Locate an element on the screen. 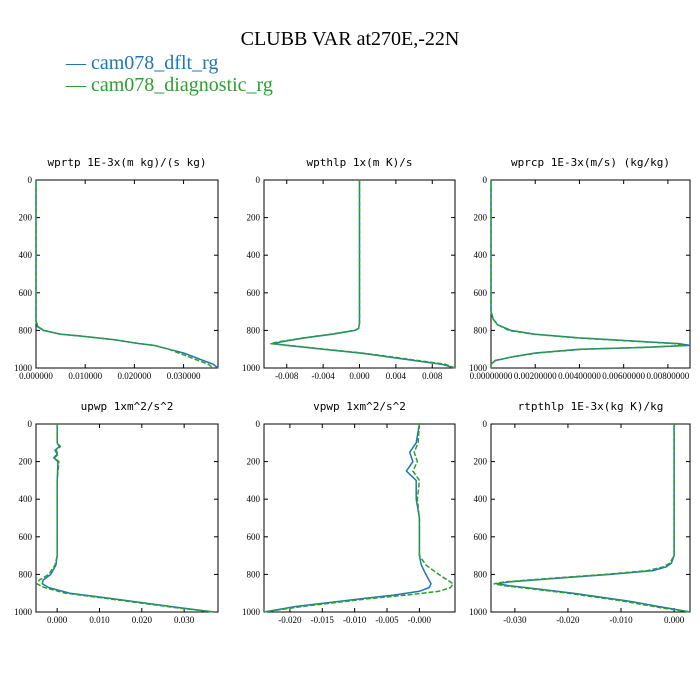 The height and width of the screenshot is (700, 700). x-tick-label: 0.00800000 is located at coordinates (668, 376).